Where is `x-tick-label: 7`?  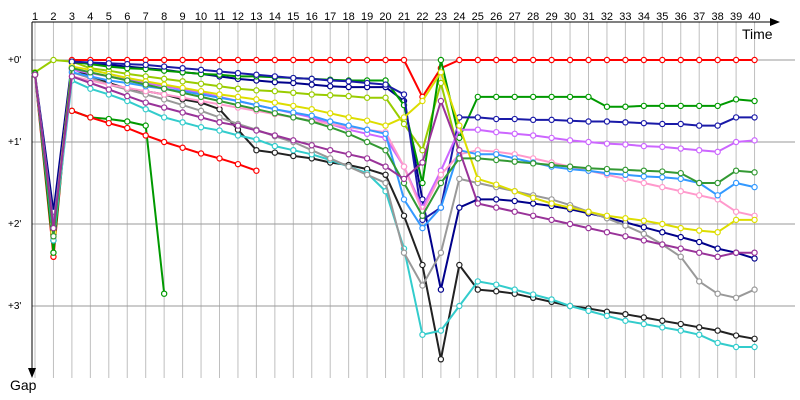
x-tick-label: 7 is located at coordinates (146, 17).